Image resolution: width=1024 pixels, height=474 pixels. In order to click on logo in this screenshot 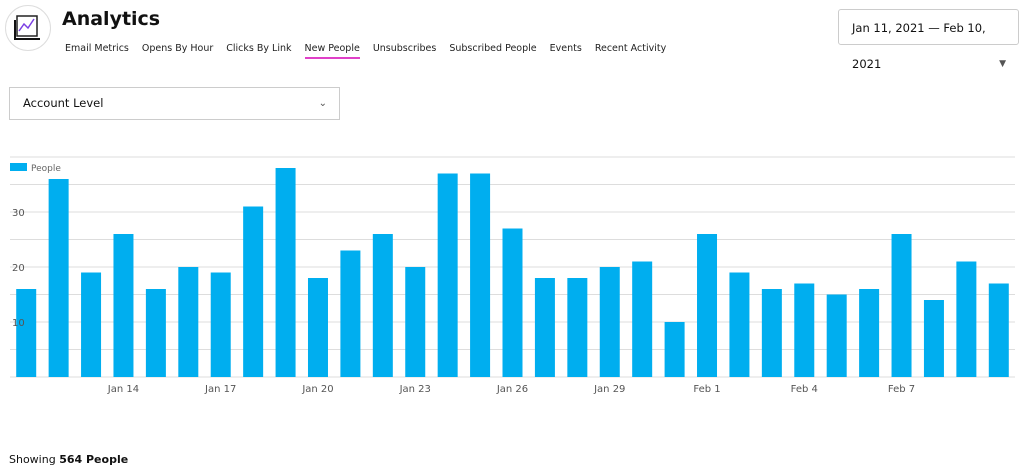, I will do `click(28, 28)`.